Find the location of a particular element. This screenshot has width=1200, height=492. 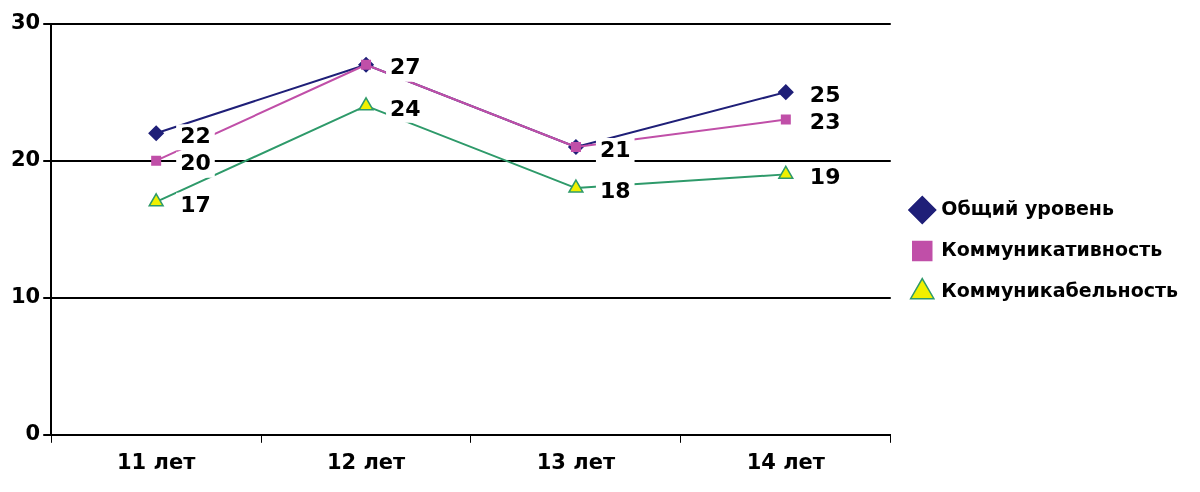

legend-label: Коммуникабельность is located at coordinates (1060, 289).